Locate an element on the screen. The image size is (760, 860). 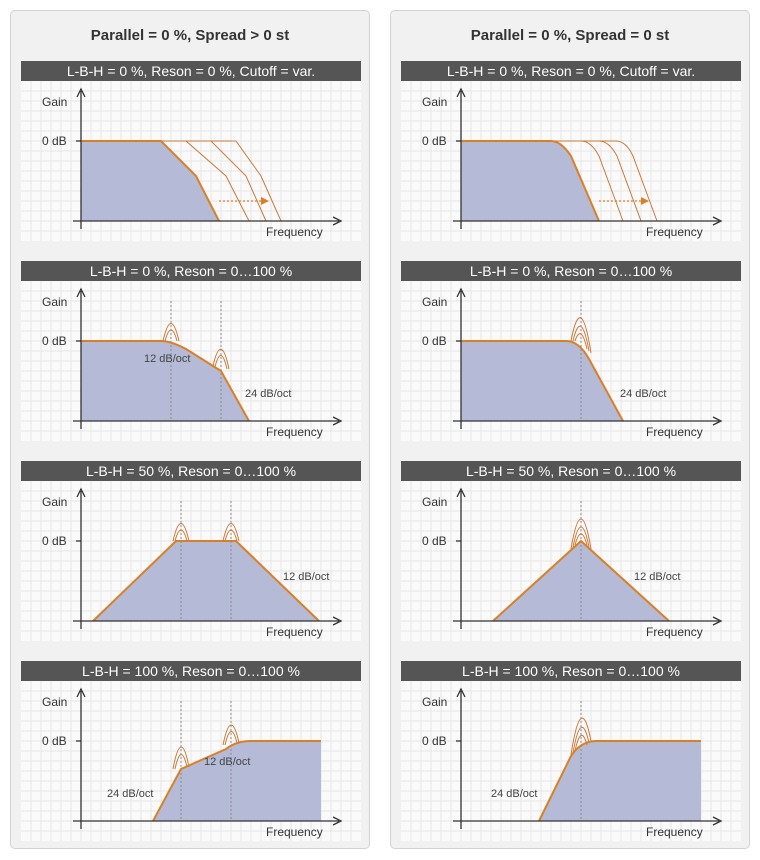
panel-header: L-B-H = 0 %, Reson = 0…100 % is located at coordinates (191, 271).